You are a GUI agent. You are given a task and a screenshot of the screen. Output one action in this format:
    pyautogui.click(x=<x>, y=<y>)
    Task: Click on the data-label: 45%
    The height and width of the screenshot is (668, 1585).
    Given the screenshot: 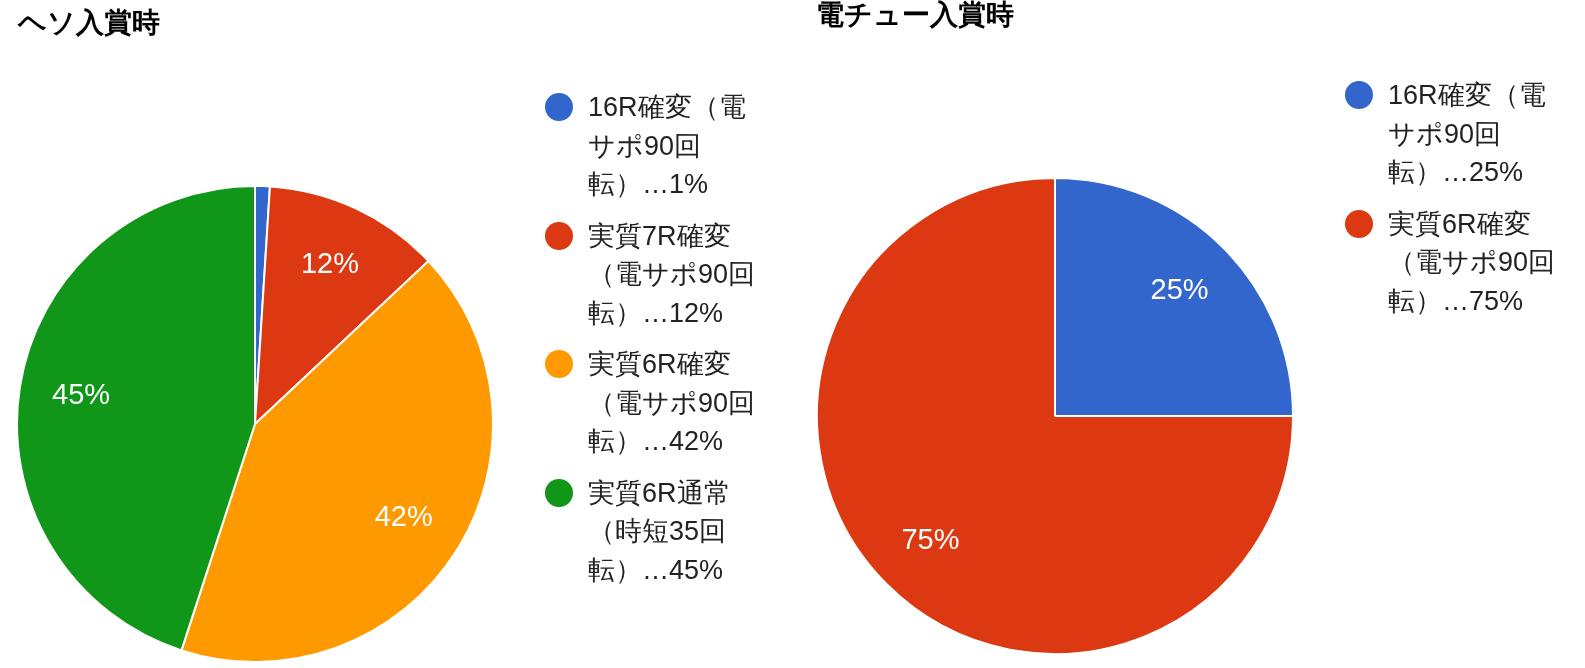 What is the action you would take?
    pyautogui.click(x=81, y=394)
    